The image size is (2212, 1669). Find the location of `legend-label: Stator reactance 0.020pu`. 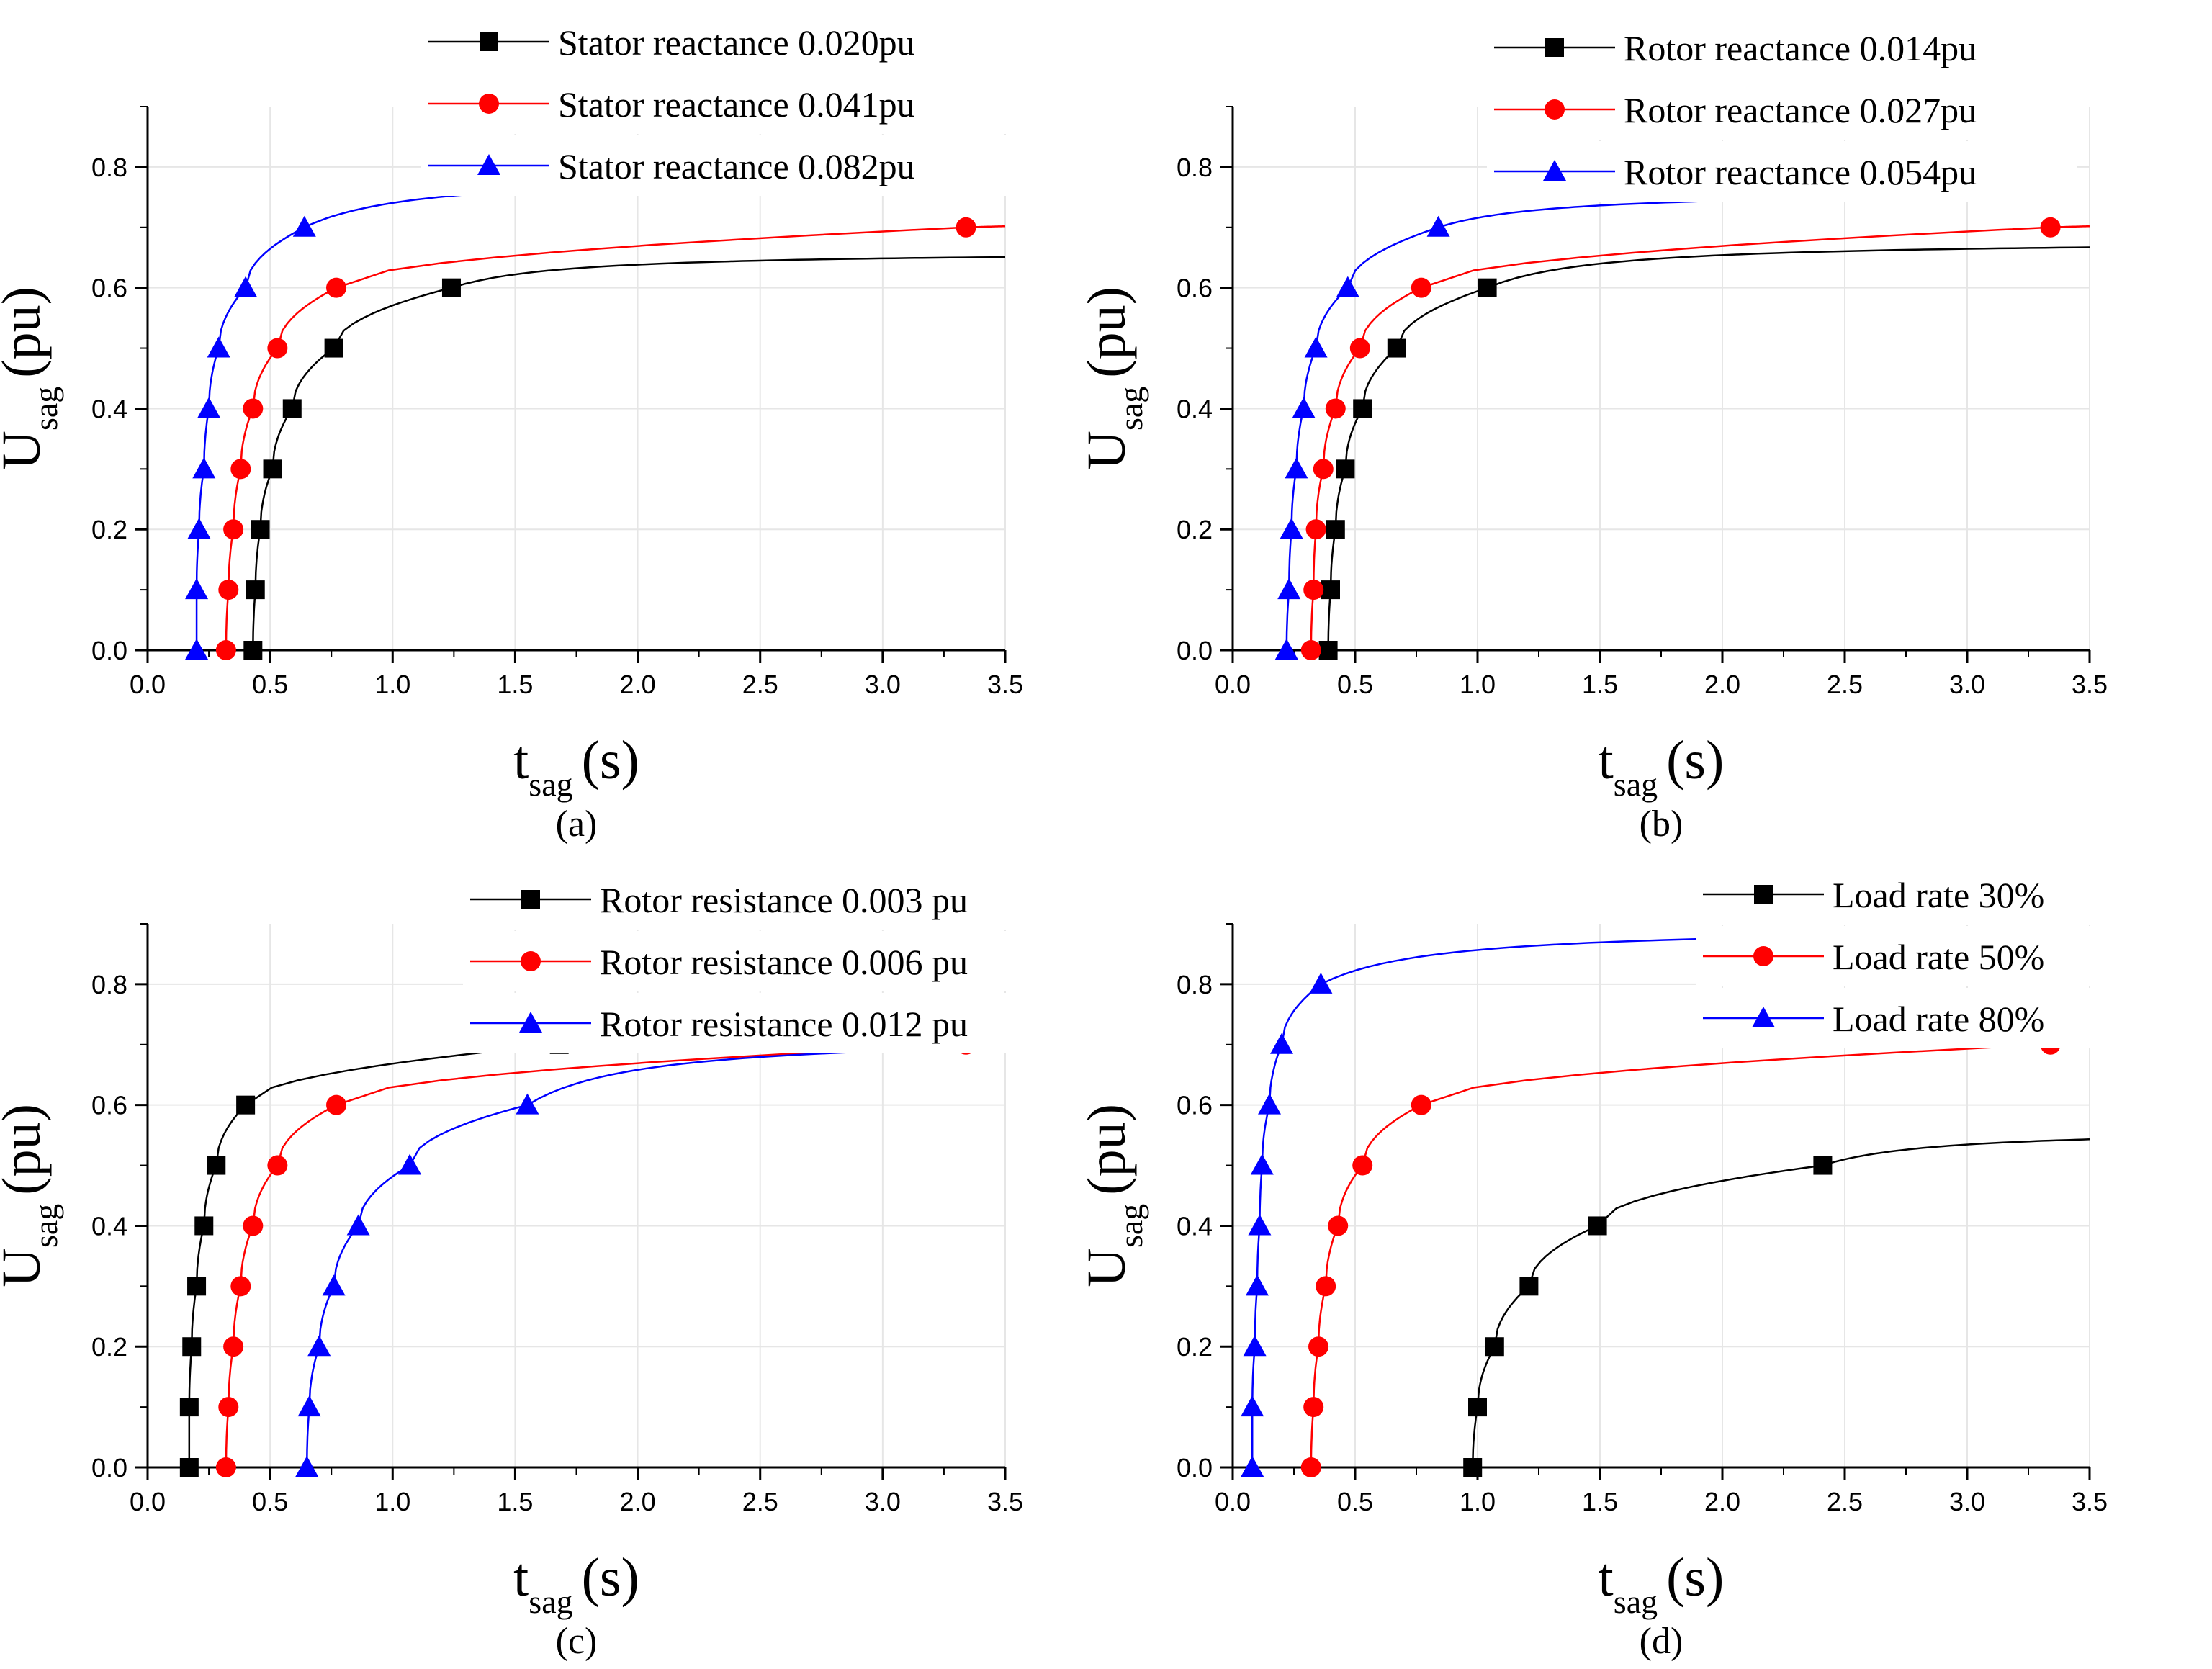

legend-label: Stator reactance 0.020pu is located at coordinates (737, 42).